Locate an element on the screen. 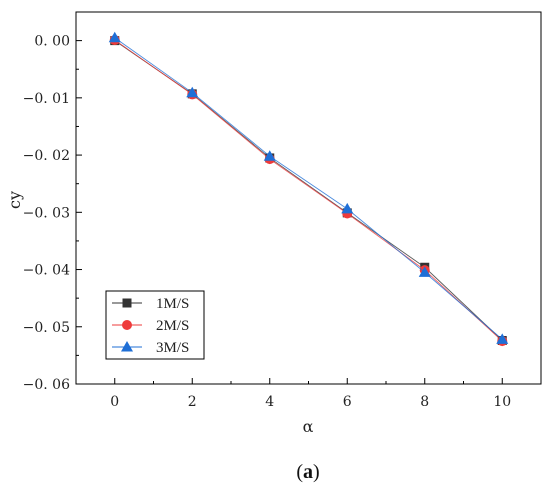  legend-label: 3M/S is located at coordinates (172, 348).